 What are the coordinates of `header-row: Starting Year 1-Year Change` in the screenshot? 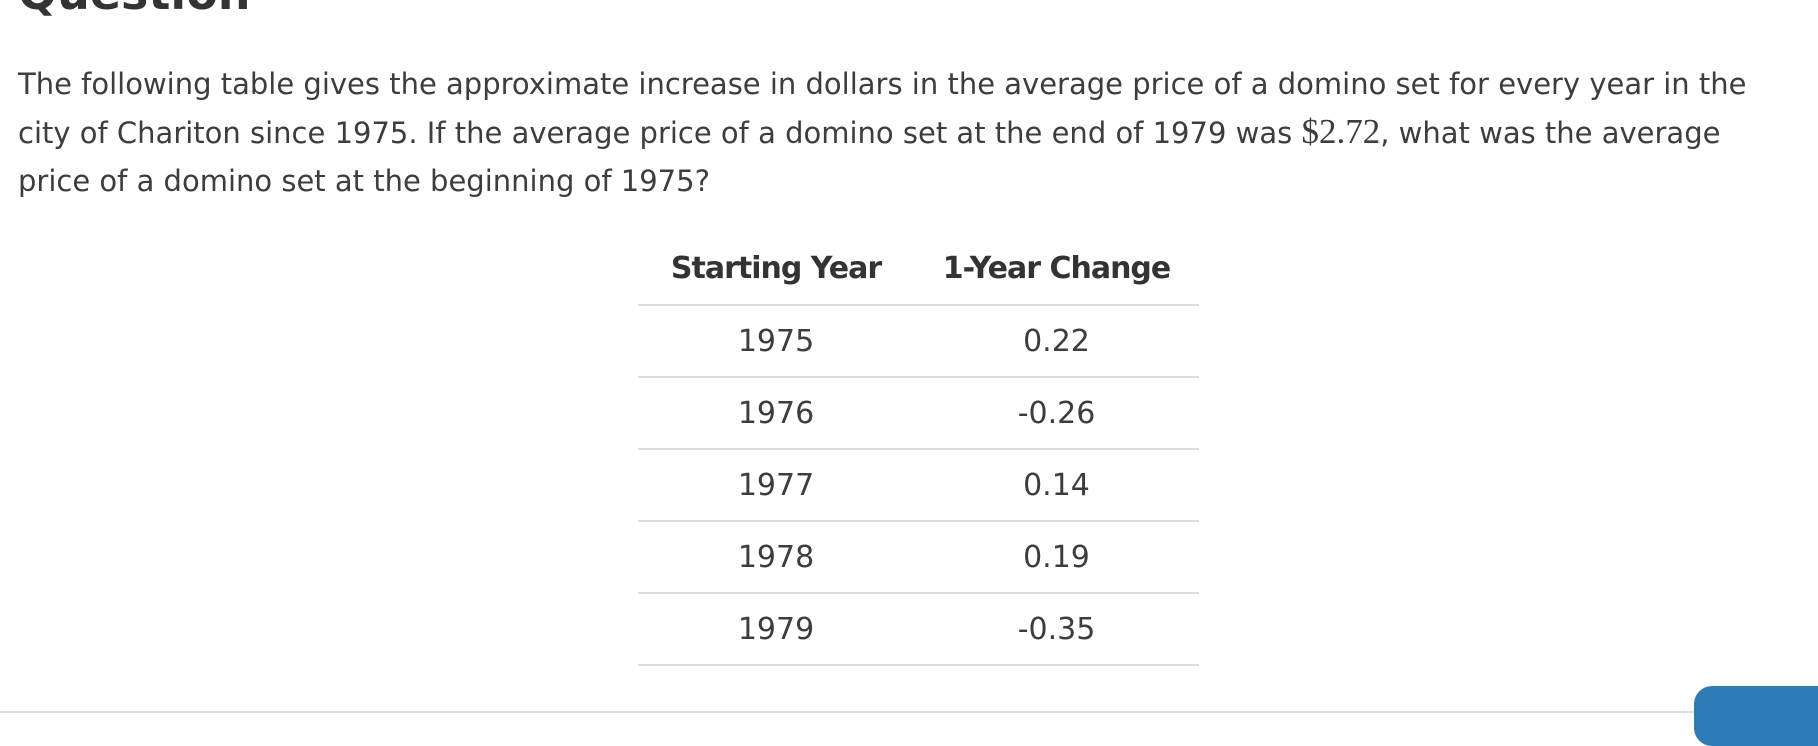 It's located at (918, 269).